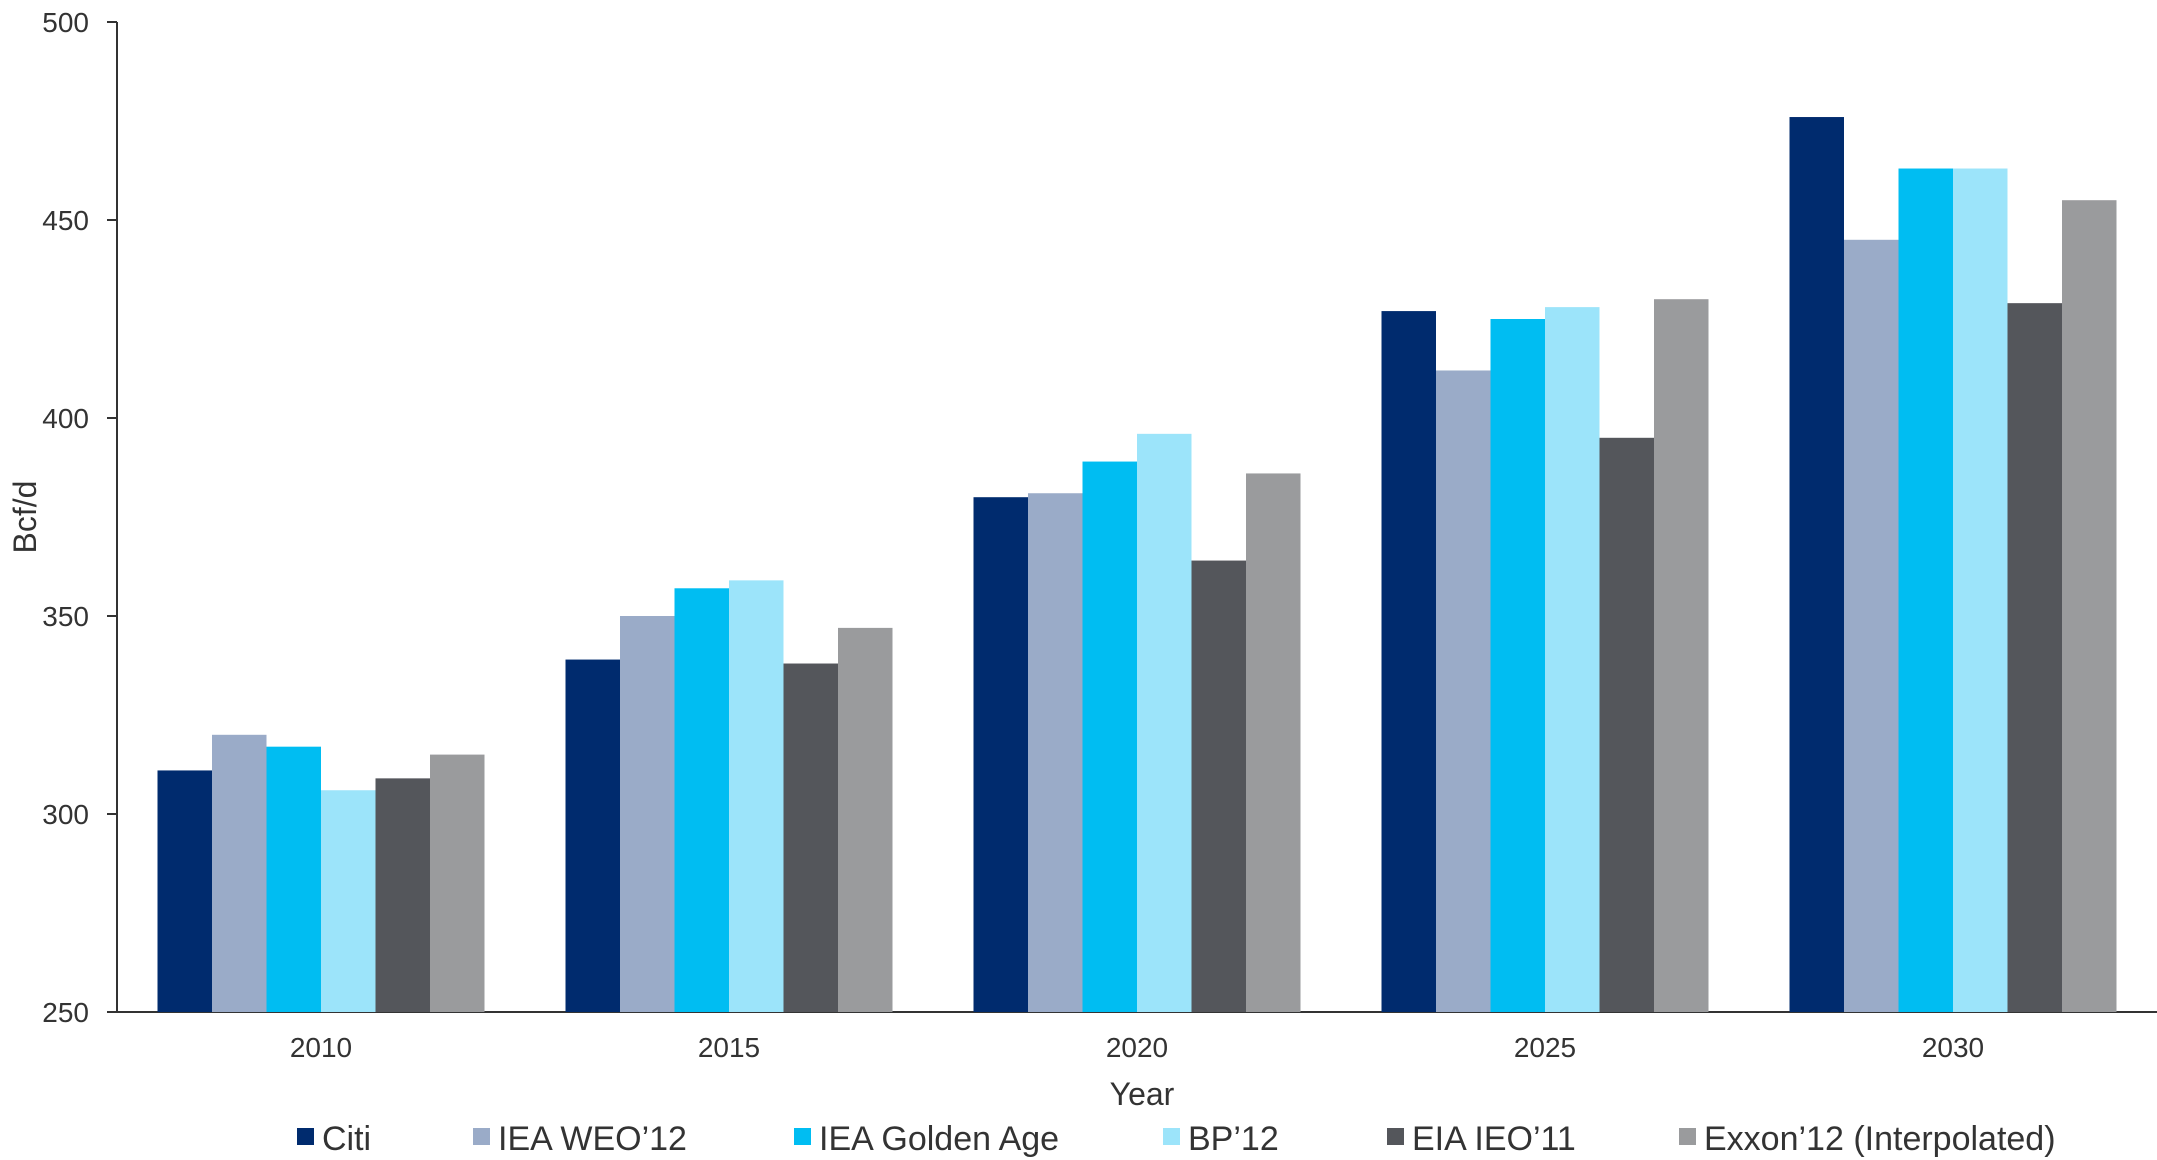 The width and height of the screenshot is (2157, 1160). What do you see at coordinates (65, 616) in the screenshot?
I see `y-tick-label: 350` at bounding box center [65, 616].